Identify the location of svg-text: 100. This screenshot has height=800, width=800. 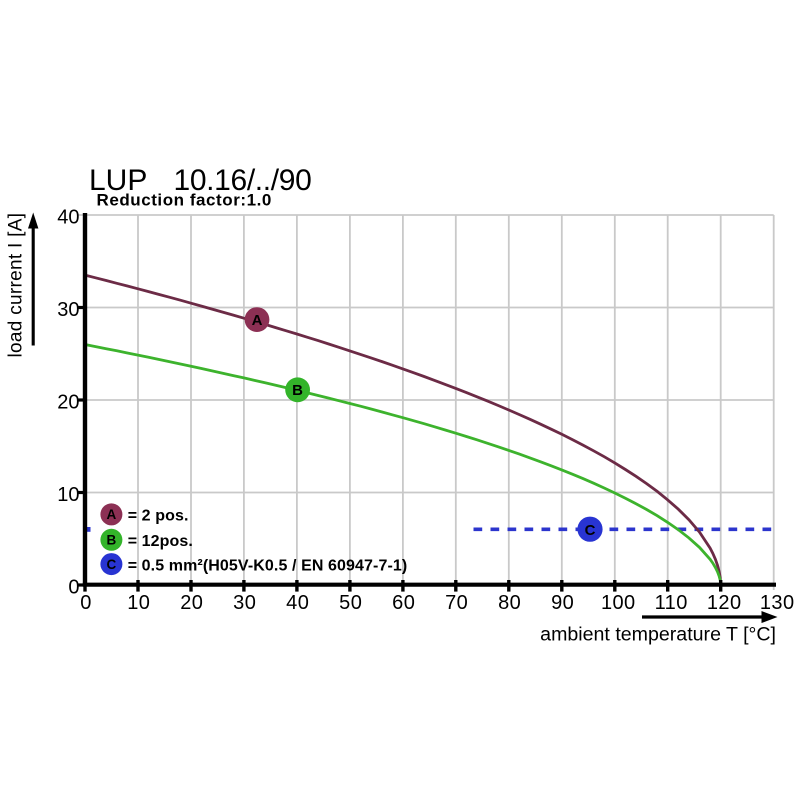
(618, 603).